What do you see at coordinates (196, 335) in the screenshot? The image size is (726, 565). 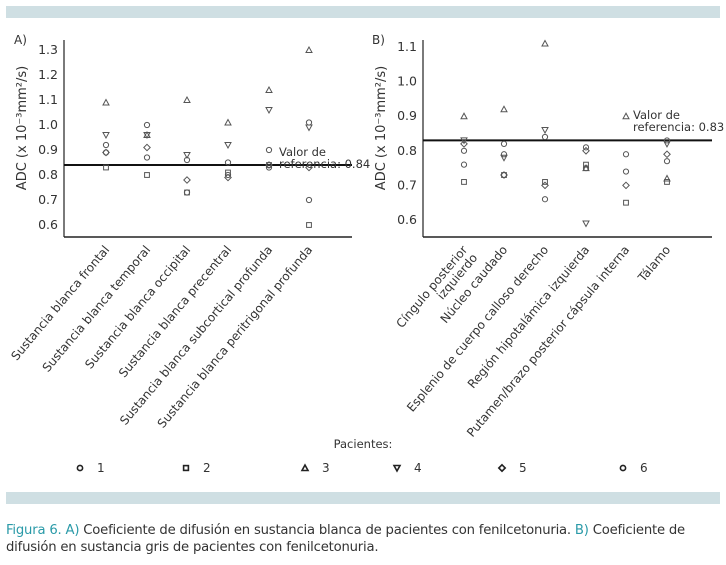 I see `x-tick-label: Sustancia blanca subcortical profunda` at bounding box center [196, 335].